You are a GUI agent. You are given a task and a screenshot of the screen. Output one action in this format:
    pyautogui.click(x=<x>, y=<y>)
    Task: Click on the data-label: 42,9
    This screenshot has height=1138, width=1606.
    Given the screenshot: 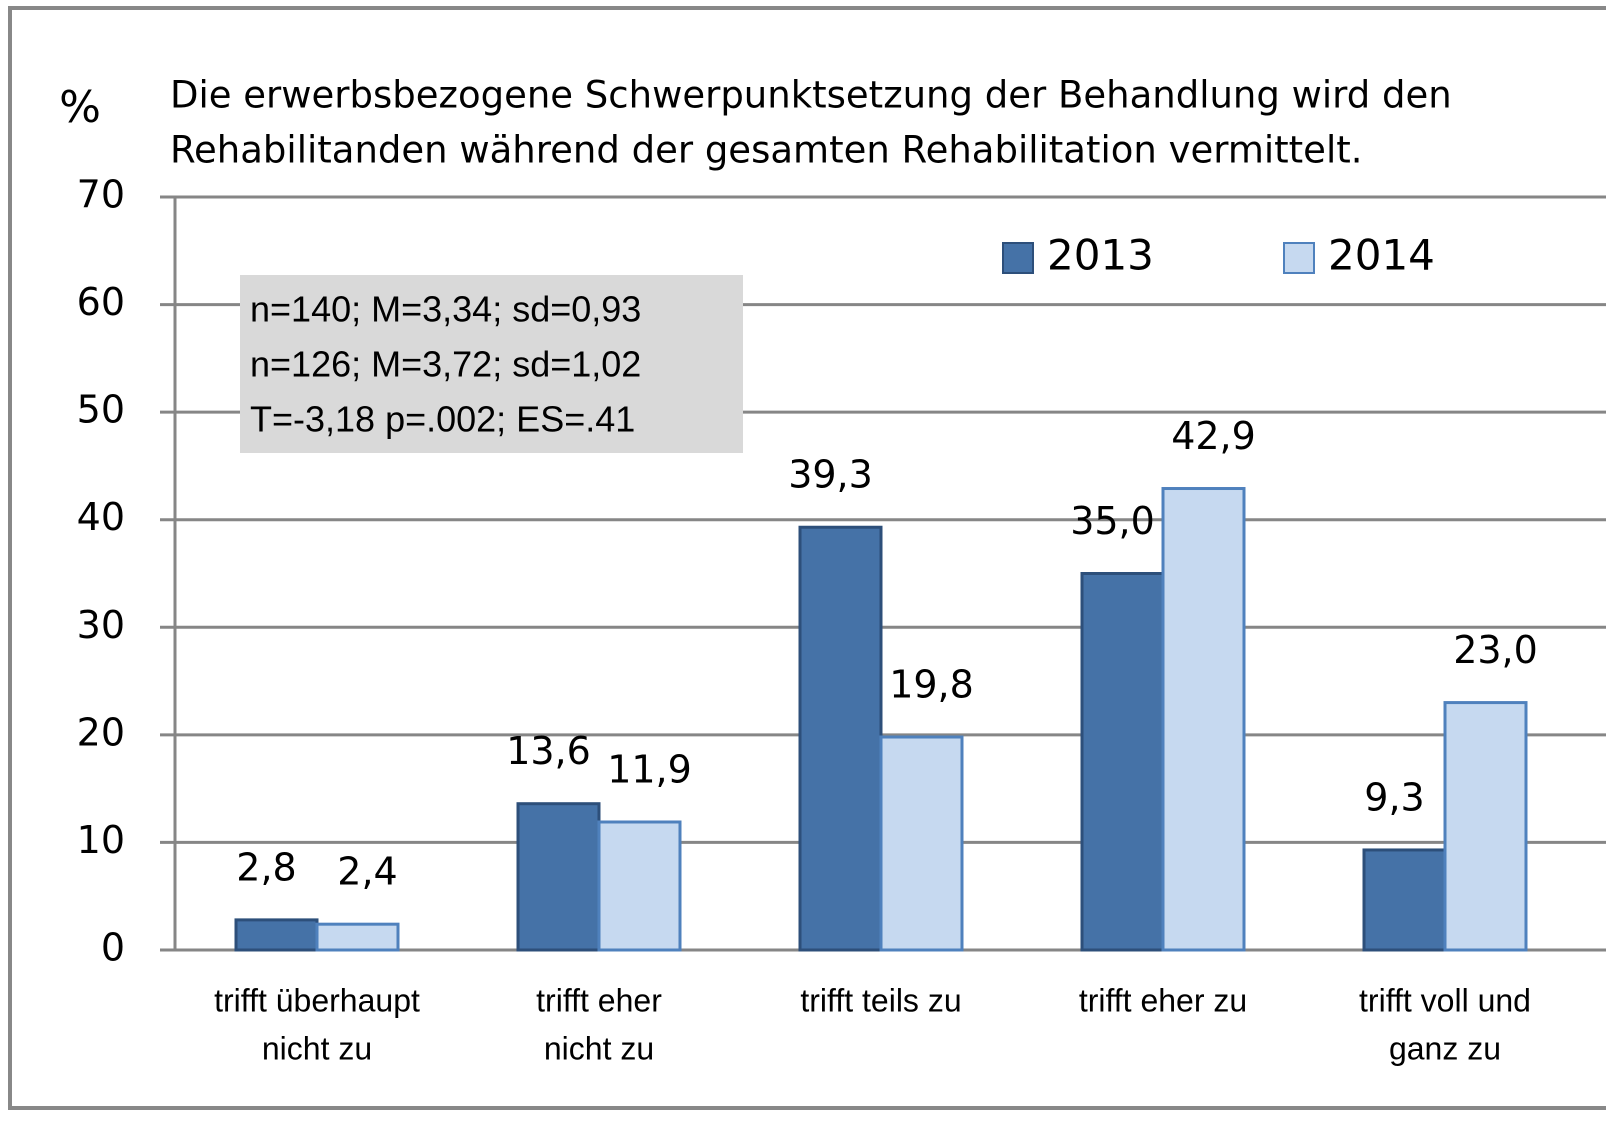 What is the action you would take?
    pyautogui.click(x=1213, y=436)
    